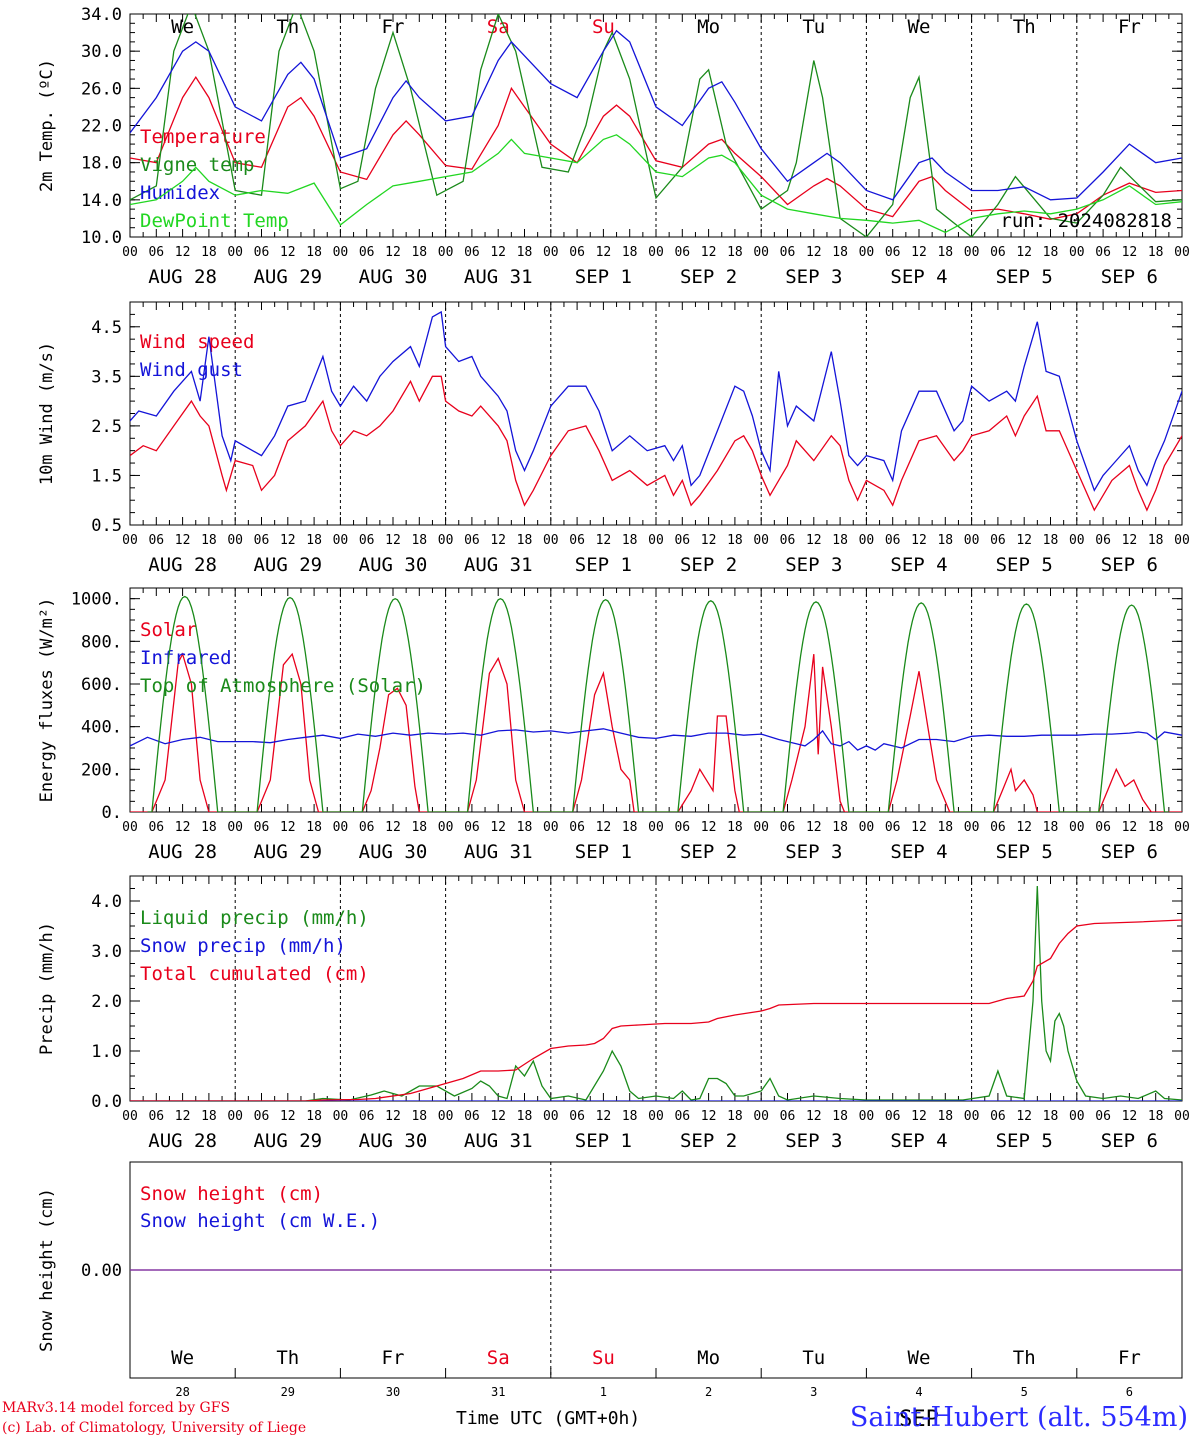 The width and height of the screenshot is (1194, 1440). Describe the element at coordinates (919, 1419) in the screenshot. I see `month-label: SEP` at that location.